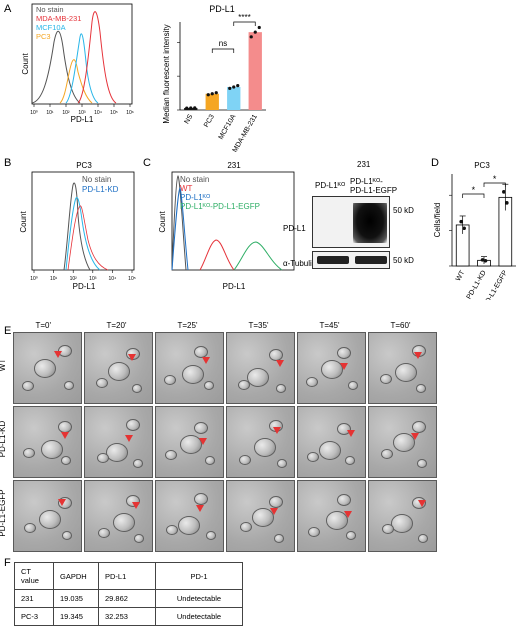 This screenshot has width=520, height=626. Describe the element at coordinates (364, 164) in the screenshot. I see `blot-title: 231` at that location.